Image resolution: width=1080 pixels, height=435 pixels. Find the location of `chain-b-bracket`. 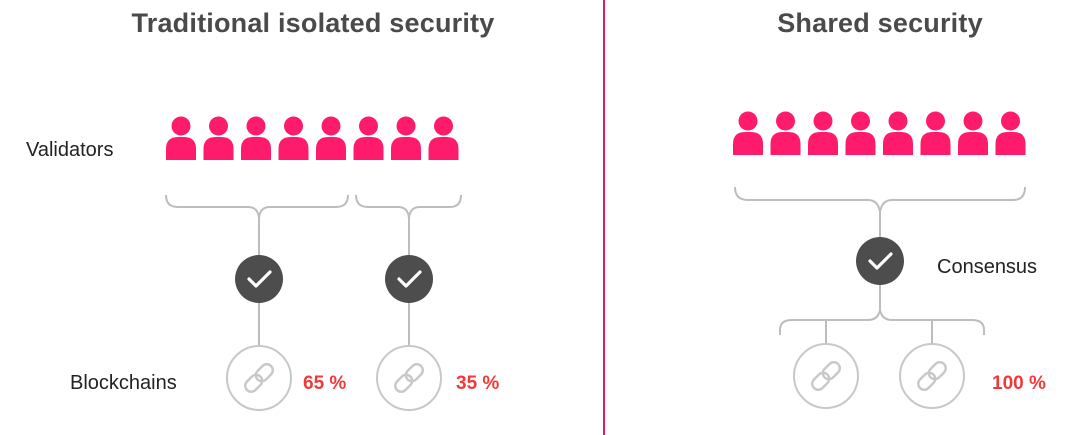

chain-b-bracket is located at coordinates (408, 206).